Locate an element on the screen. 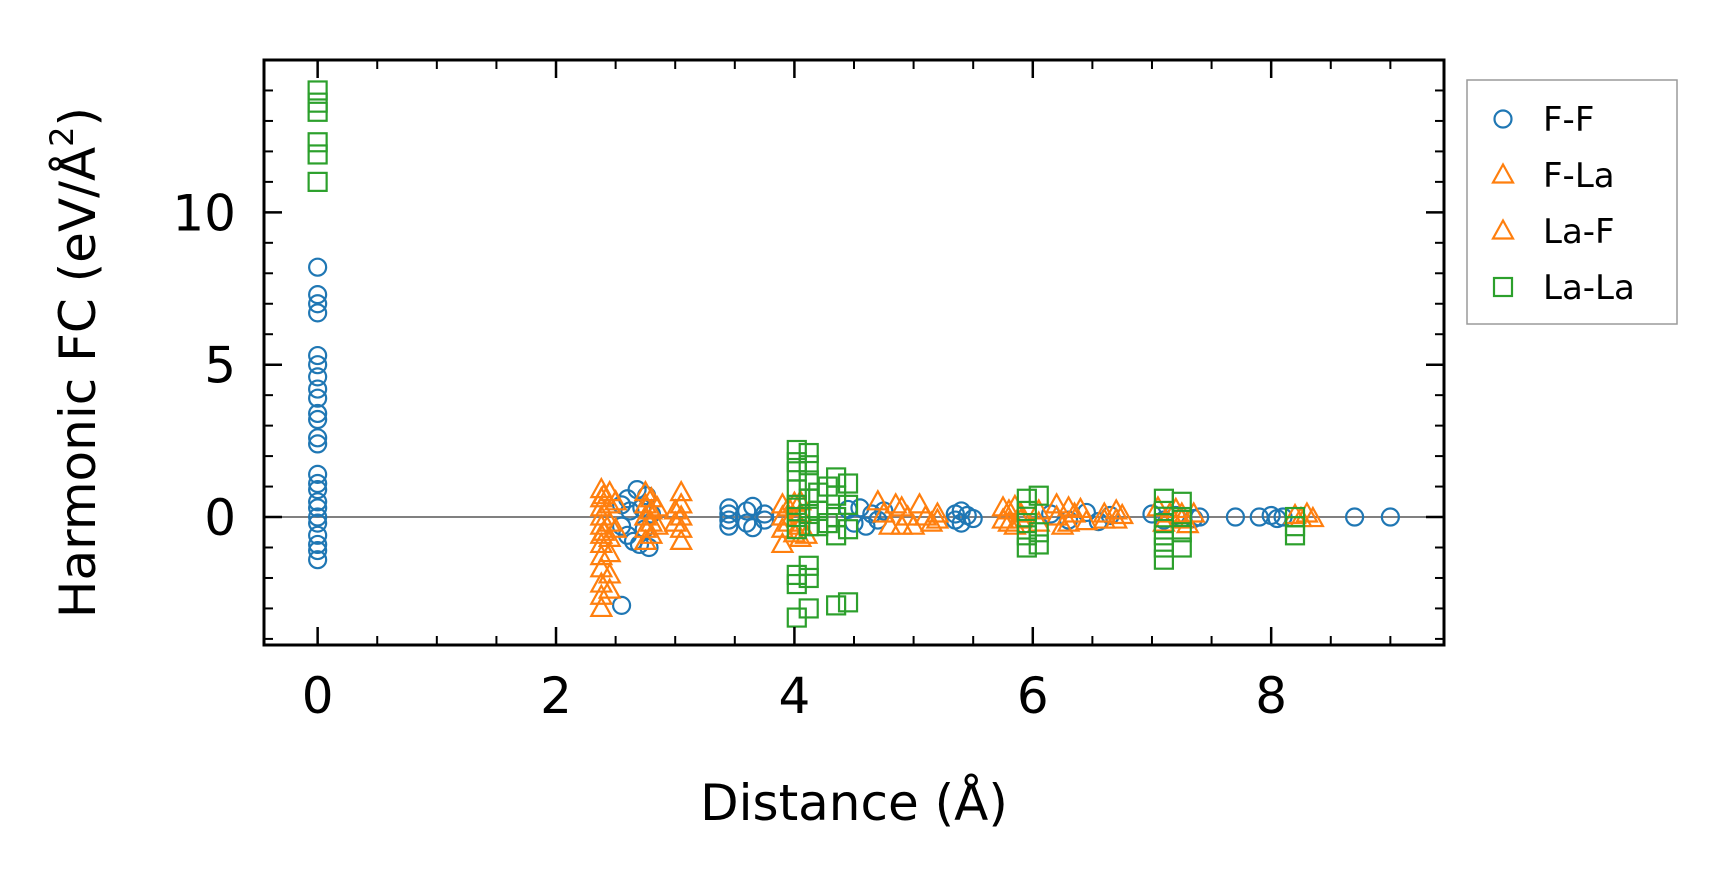 The height and width of the screenshot is (883, 1710). legend-label: La-F is located at coordinates (1579, 232).